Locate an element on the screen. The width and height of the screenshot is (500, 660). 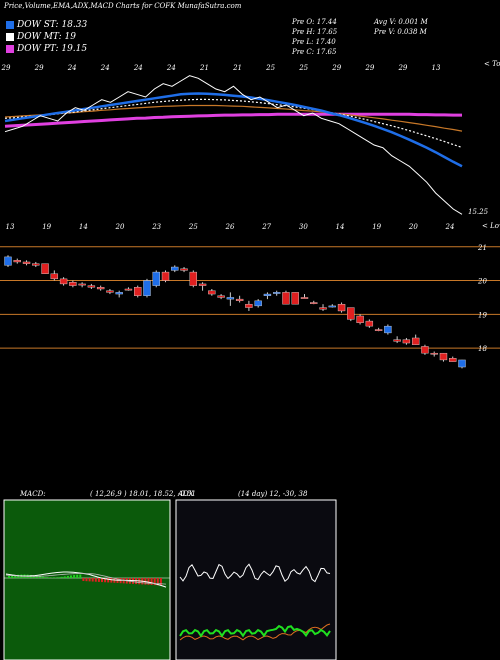
date-label-10: 29 is located at coordinates (336, 68).